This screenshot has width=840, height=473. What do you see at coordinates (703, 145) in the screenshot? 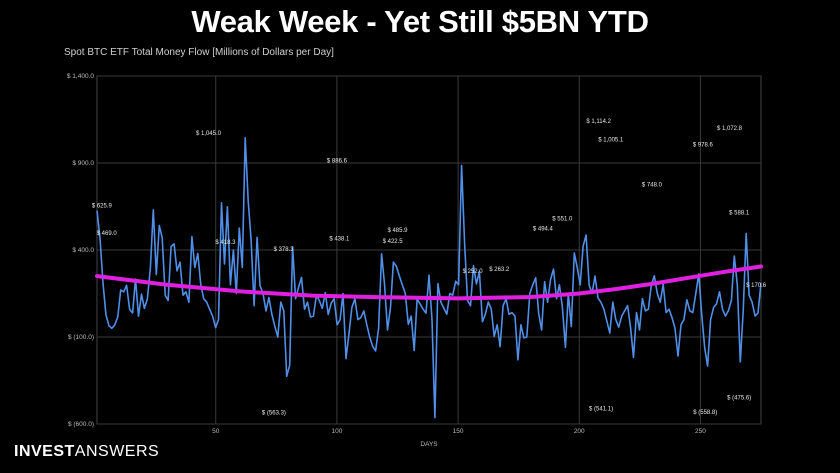
I see `data-label: $ 978.6` at bounding box center [703, 145].